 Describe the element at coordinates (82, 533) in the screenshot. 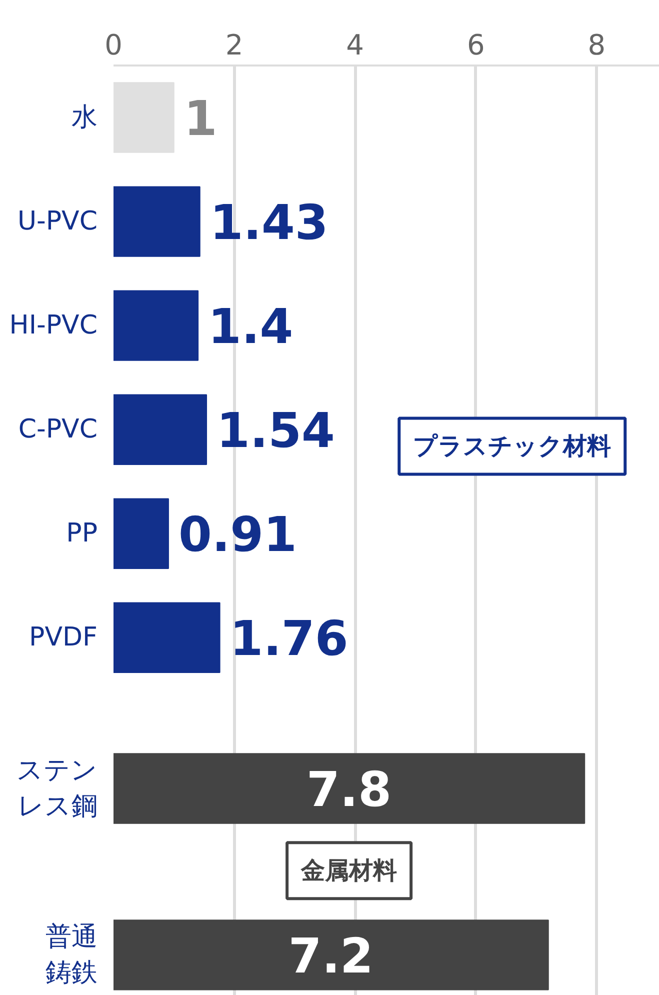

I see `y-tick-label: PP` at that location.